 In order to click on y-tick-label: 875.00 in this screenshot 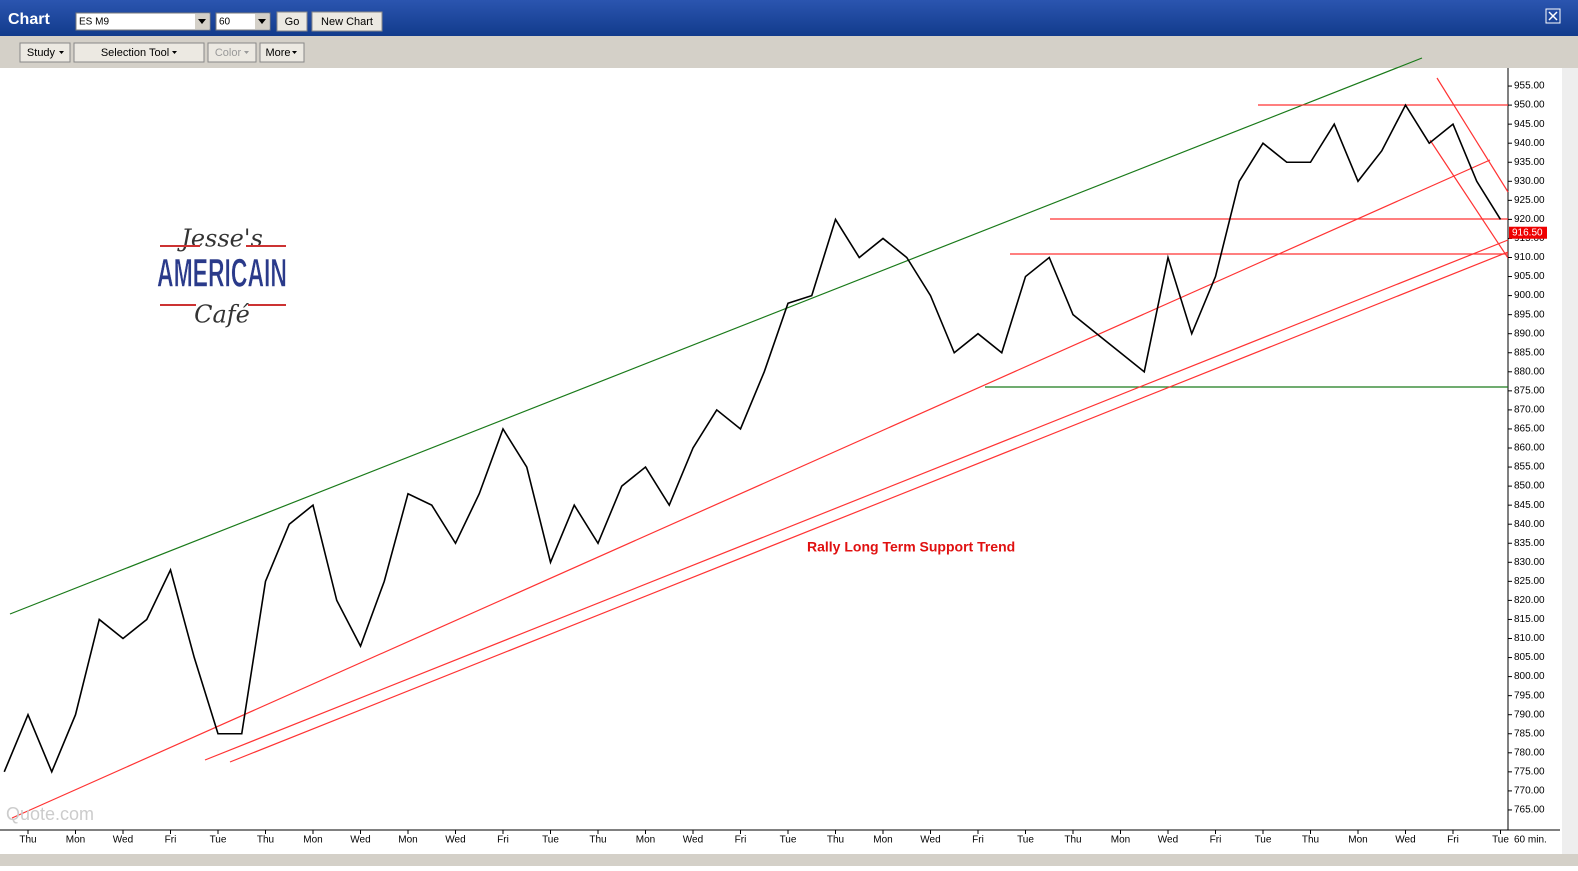, I will do `click(1529, 390)`.